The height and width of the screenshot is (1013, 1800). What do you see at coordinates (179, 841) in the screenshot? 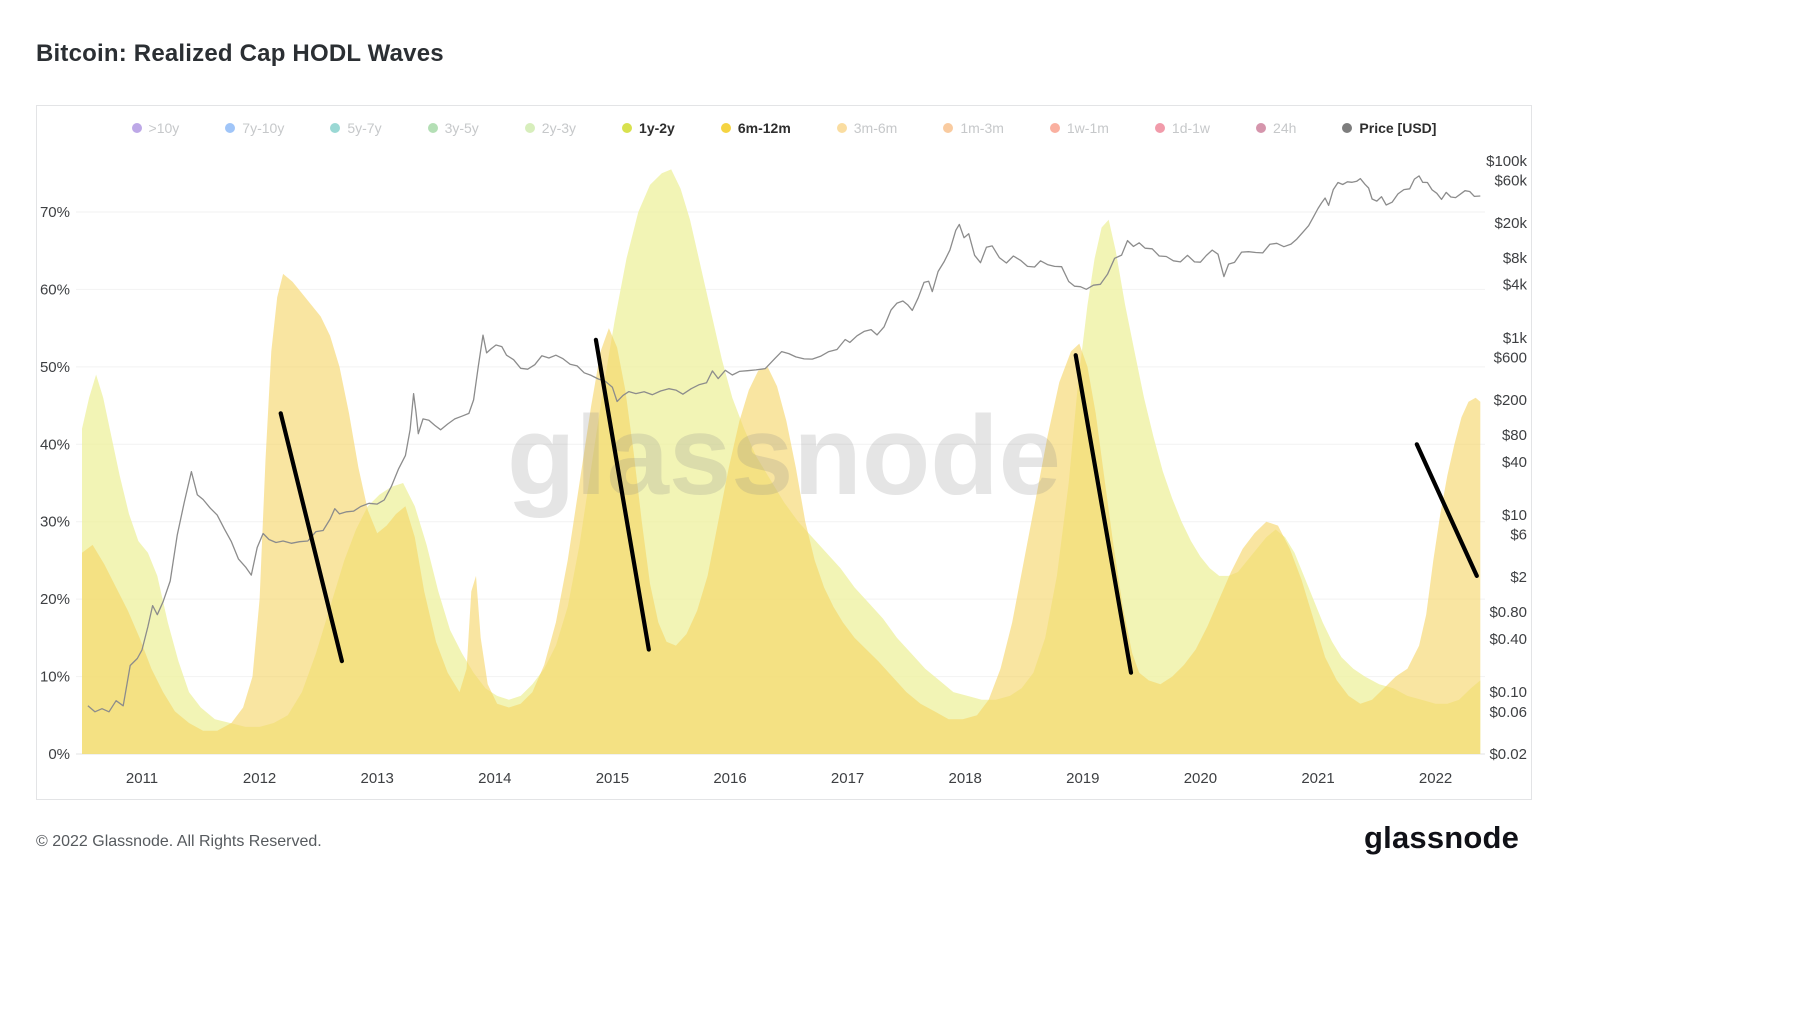
I see `copyright-text: © 2022 Glassnode. All Rights Reserved.` at bounding box center [179, 841].